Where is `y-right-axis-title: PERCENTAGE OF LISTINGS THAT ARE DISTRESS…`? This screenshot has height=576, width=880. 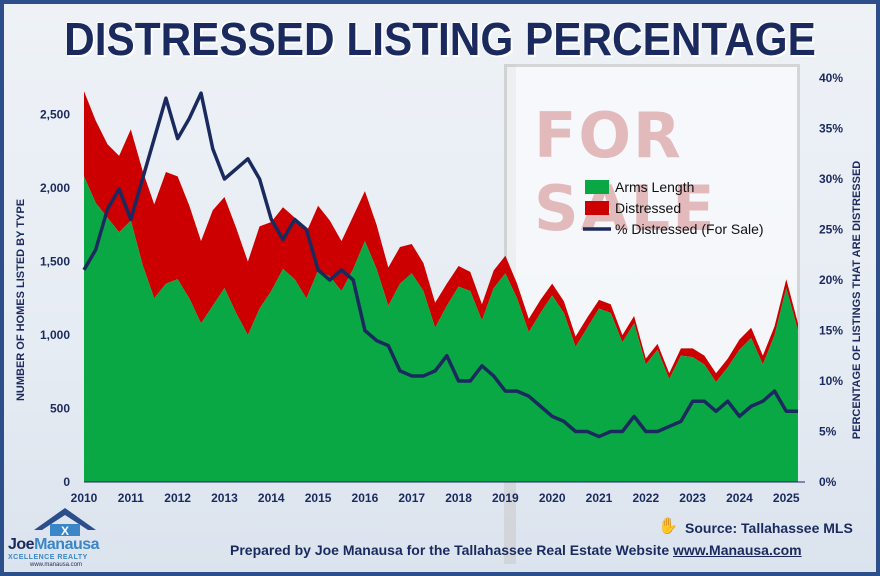 y-right-axis-title: PERCENTAGE OF LISTINGS THAT ARE DISTRESS… is located at coordinates (857, 300).